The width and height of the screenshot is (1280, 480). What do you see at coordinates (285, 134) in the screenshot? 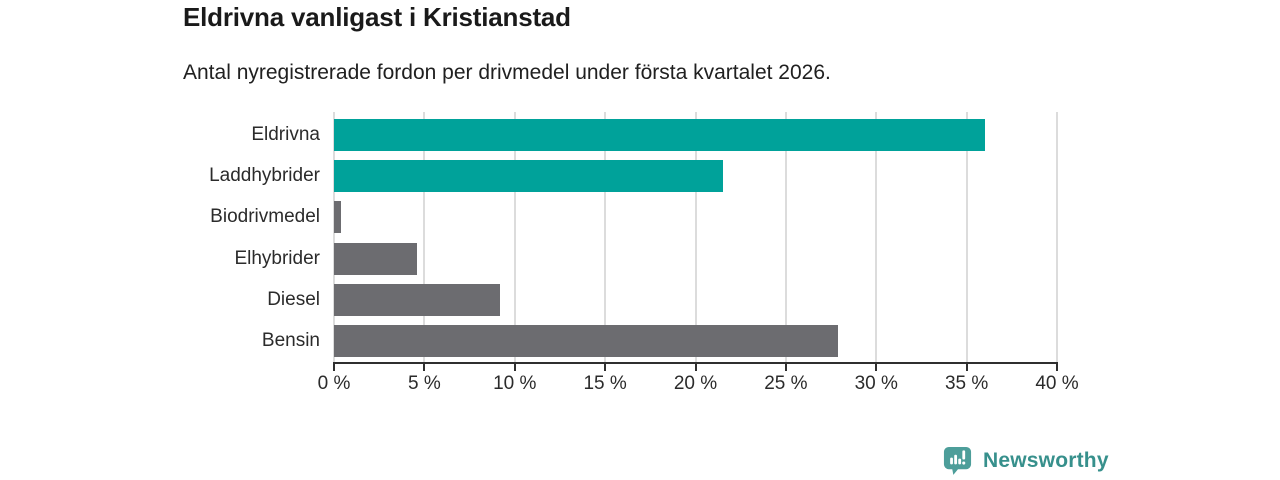
I see `category-label-eldrivna: Eldrivna` at bounding box center [285, 134].